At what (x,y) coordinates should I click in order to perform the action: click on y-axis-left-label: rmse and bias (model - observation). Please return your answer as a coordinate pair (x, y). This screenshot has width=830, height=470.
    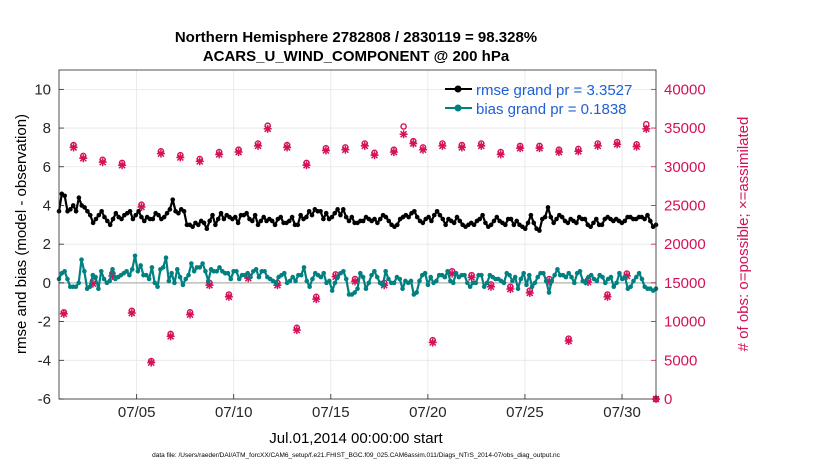
    Looking at the image, I should click on (21, 234).